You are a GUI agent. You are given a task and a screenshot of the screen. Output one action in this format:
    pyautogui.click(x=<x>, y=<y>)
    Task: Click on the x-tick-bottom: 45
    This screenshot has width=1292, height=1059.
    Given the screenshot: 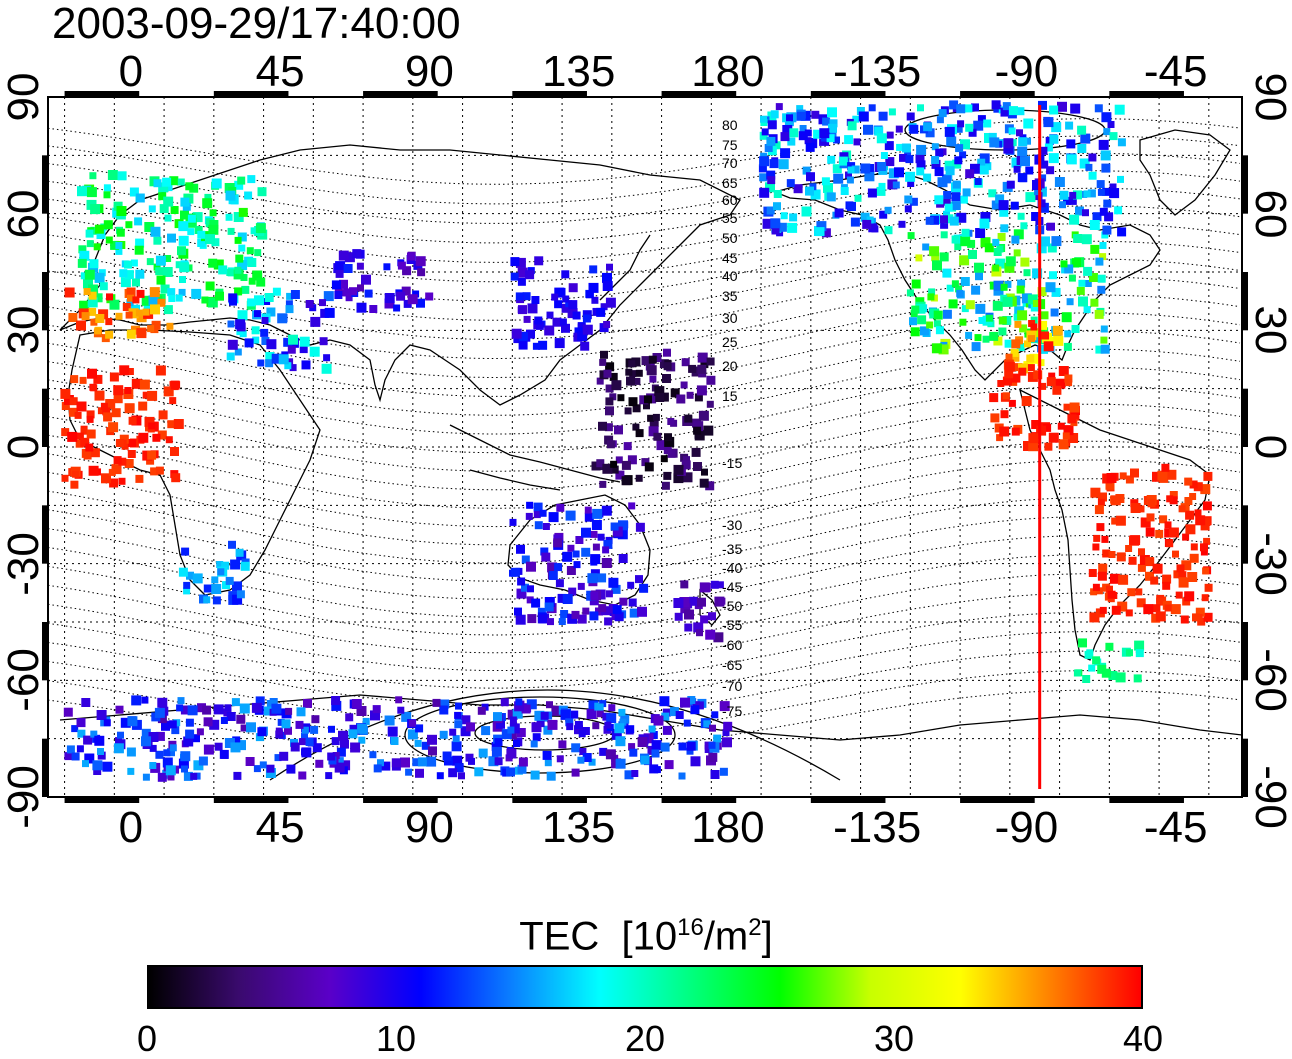 What is the action you would take?
    pyautogui.click(x=280, y=827)
    